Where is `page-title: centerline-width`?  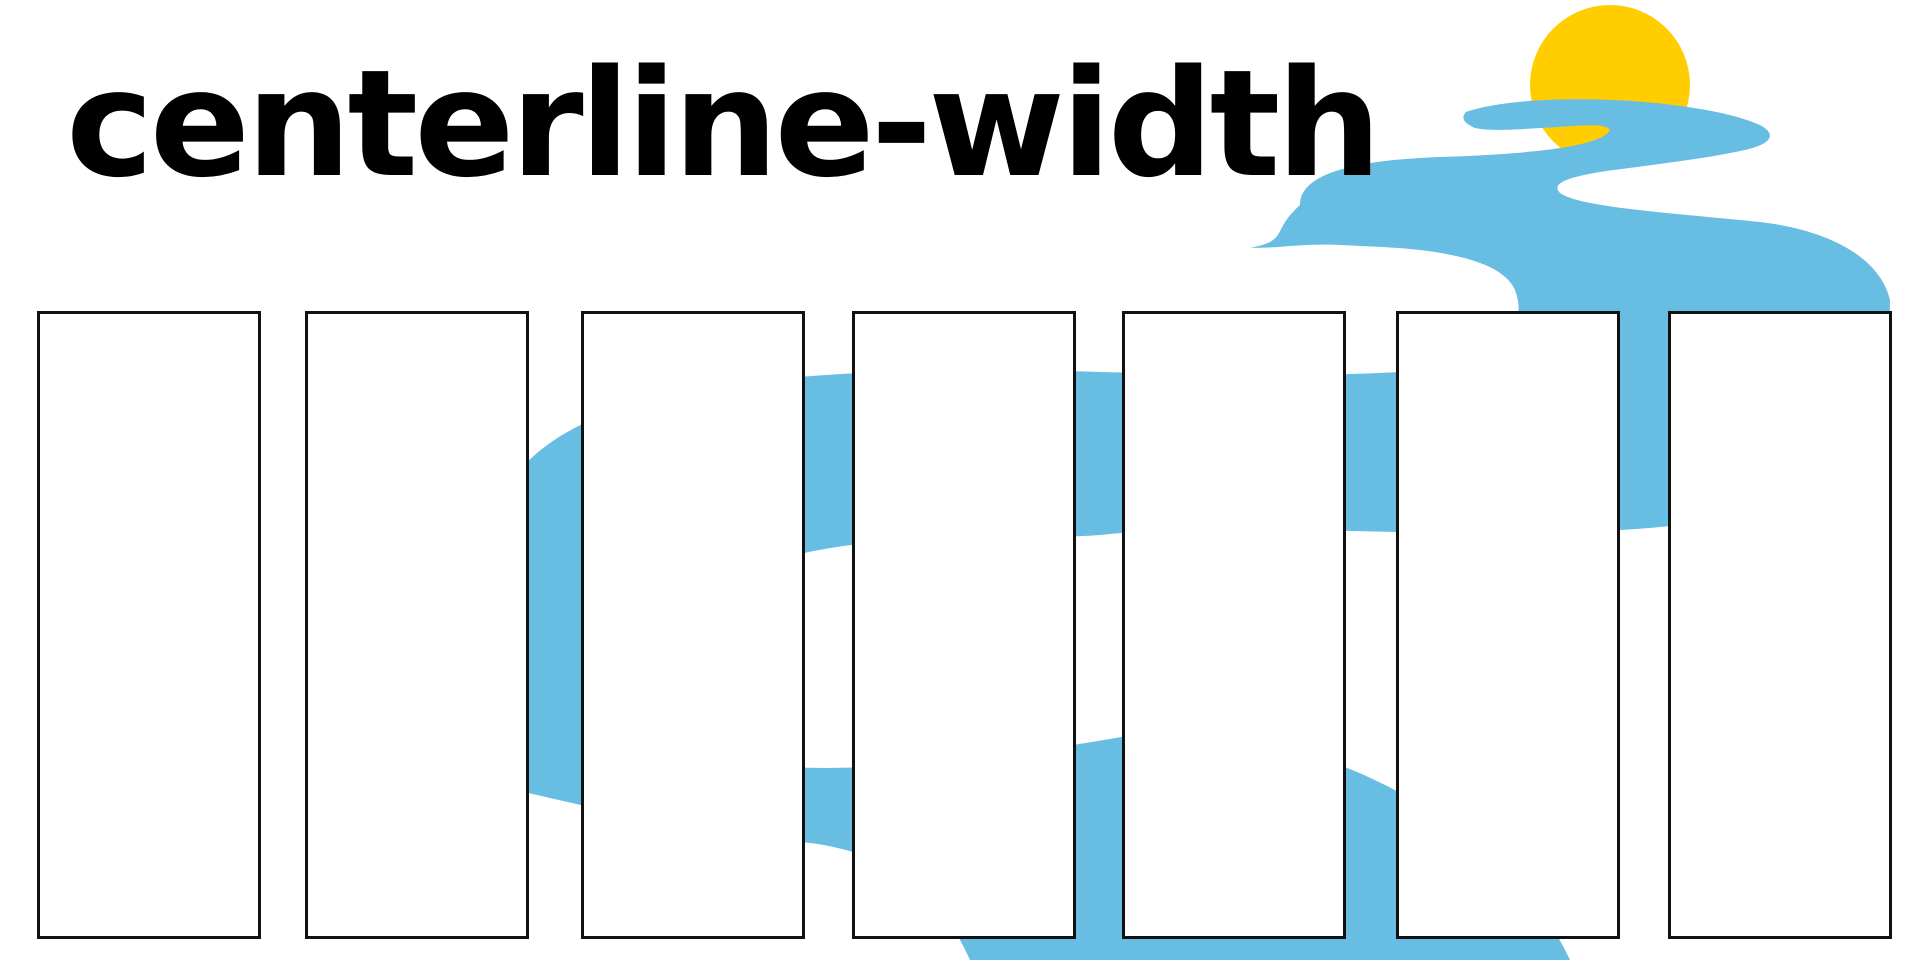 page-title: centerline-width is located at coordinates (724, 124).